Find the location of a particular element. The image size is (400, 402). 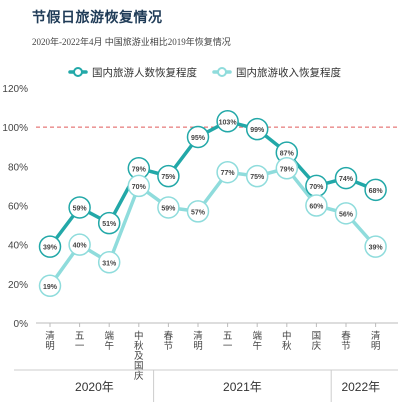

series-1-data-label-1: 39% is located at coordinates (50, 248).